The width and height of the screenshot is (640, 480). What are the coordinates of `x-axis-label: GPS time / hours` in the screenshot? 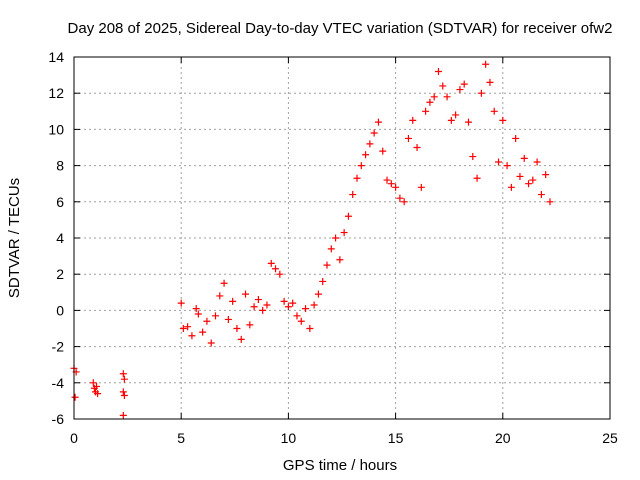 It's located at (340, 465).